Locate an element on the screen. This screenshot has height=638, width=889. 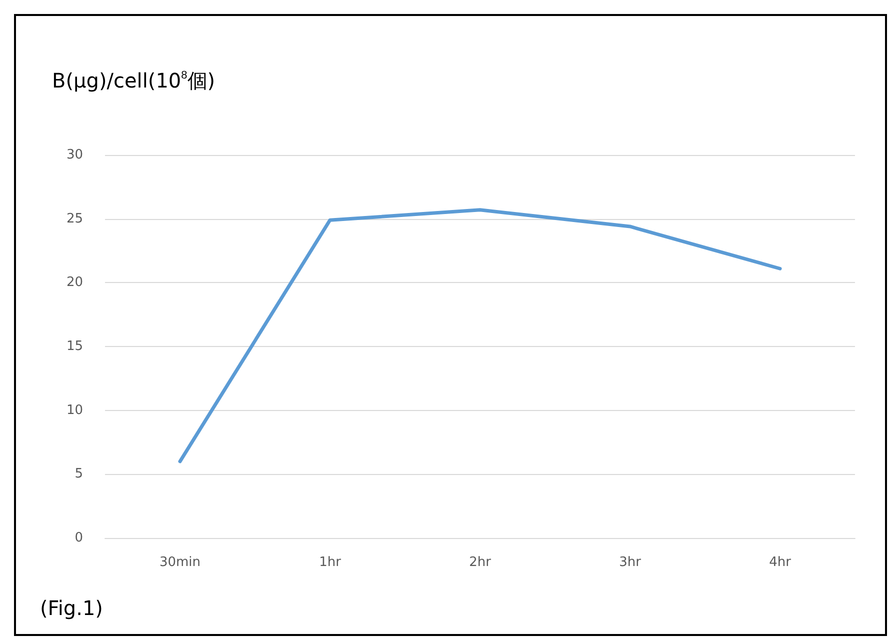
y-tick-label: 0 is located at coordinates (78, 538).